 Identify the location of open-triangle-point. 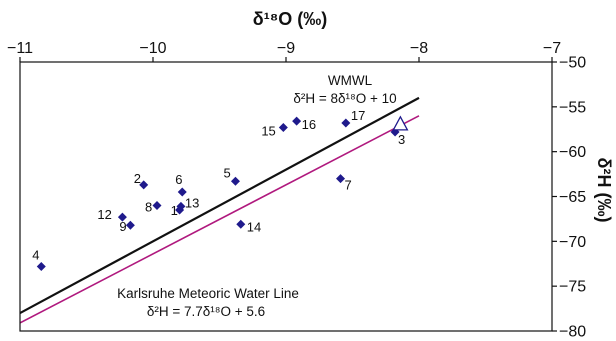
(400, 123).